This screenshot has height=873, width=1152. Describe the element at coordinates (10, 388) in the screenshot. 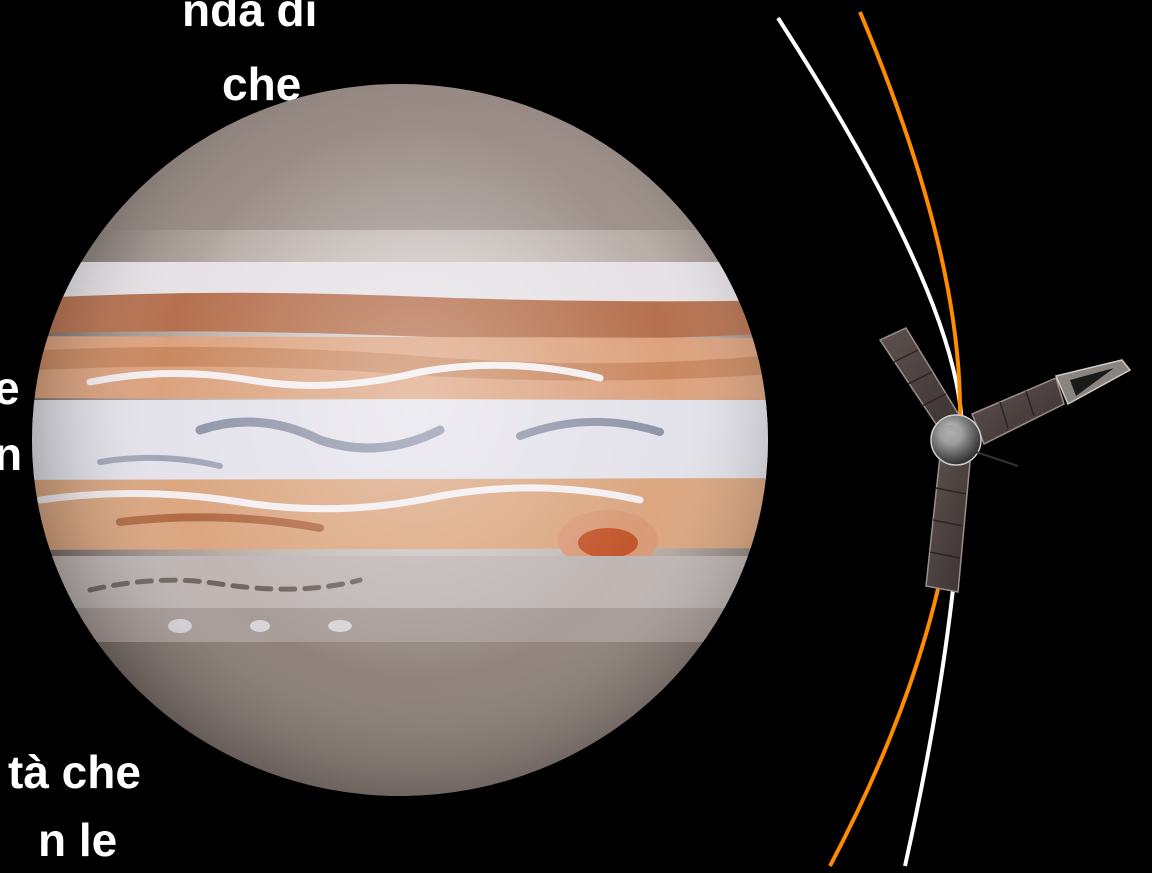

I see `text-fragment-3: e` at that location.